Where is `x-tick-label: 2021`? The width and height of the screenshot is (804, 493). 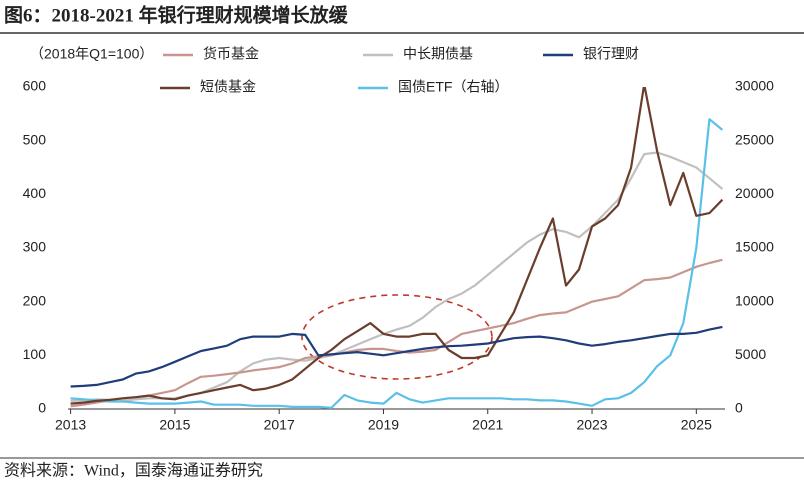
x-tick-label: 2021 is located at coordinates (487, 425).